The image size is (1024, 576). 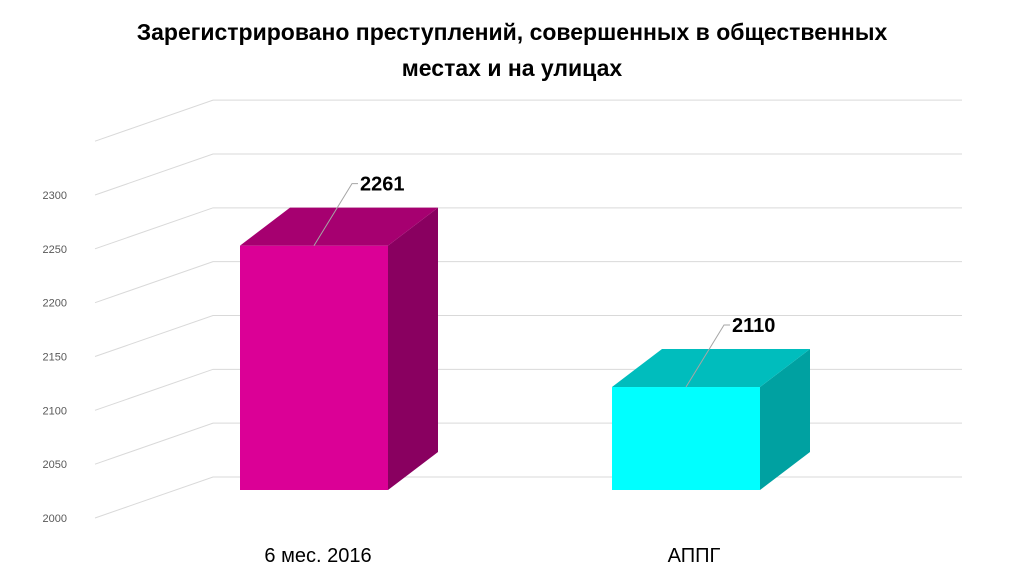 What do you see at coordinates (55, 196) in the screenshot?
I see `y-tick-label: 2300` at bounding box center [55, 196].